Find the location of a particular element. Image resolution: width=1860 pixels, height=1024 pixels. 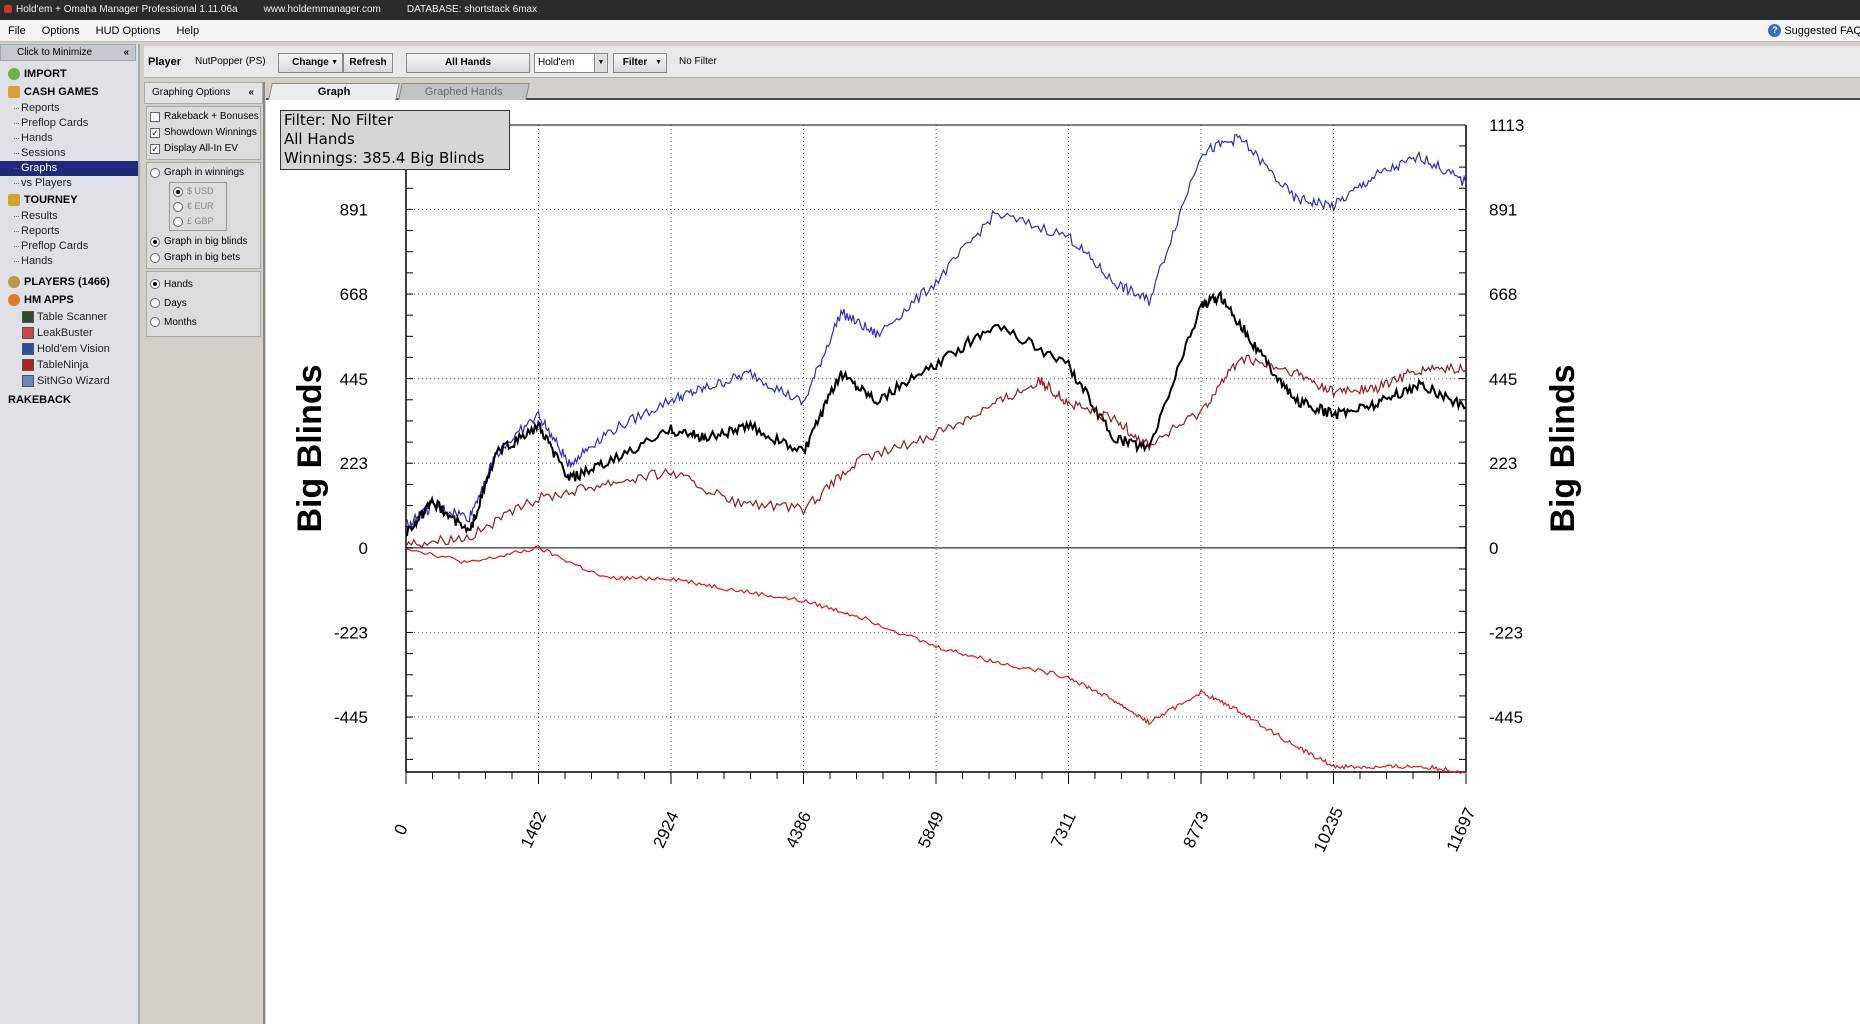

change-label: Change is located at coordinates (310, 62).